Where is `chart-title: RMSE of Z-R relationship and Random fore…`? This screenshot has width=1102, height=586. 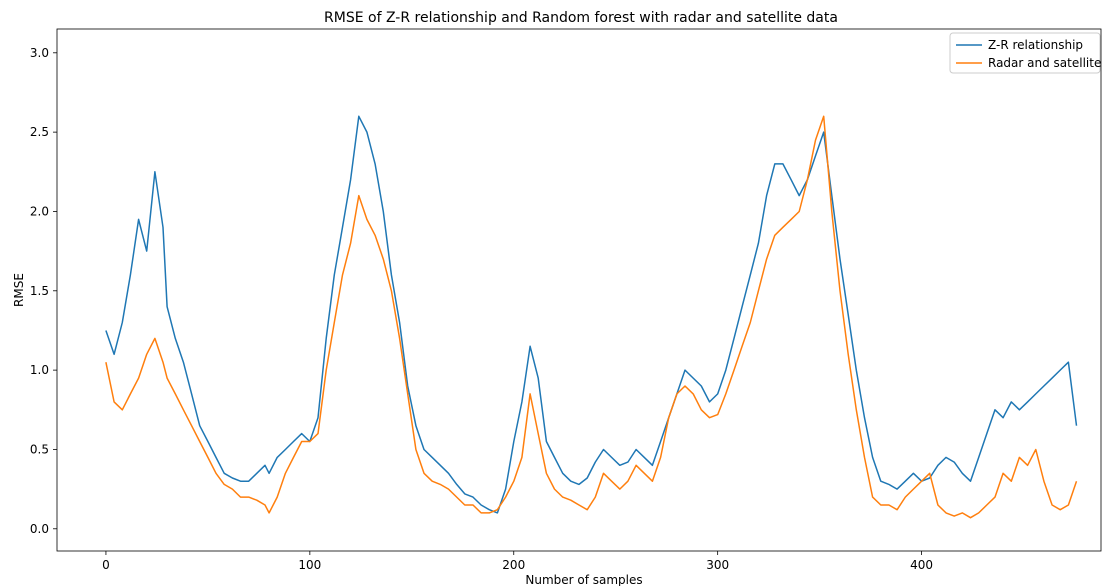
chart-title: RMSE of Z-R relationship and Random fore… is located at coordinates (581, 18).